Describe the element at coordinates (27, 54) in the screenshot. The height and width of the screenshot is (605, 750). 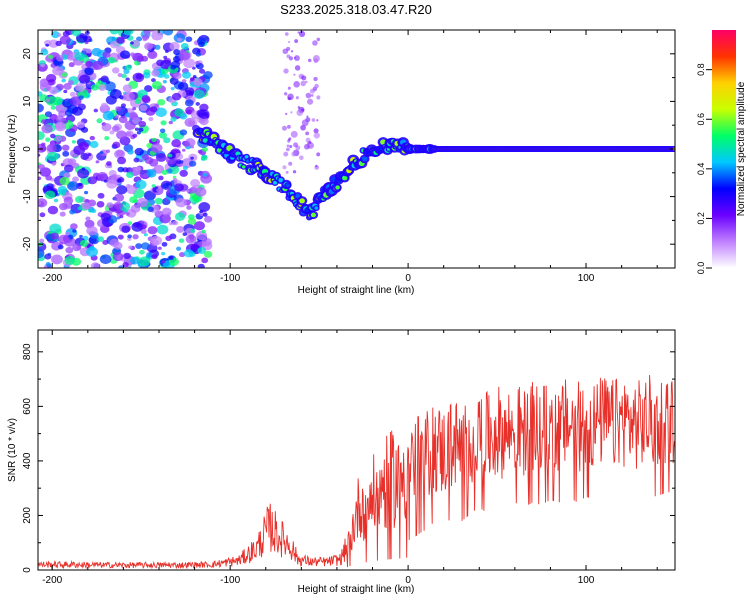
I see `spectrogram-ytick-label: 20` at that location.